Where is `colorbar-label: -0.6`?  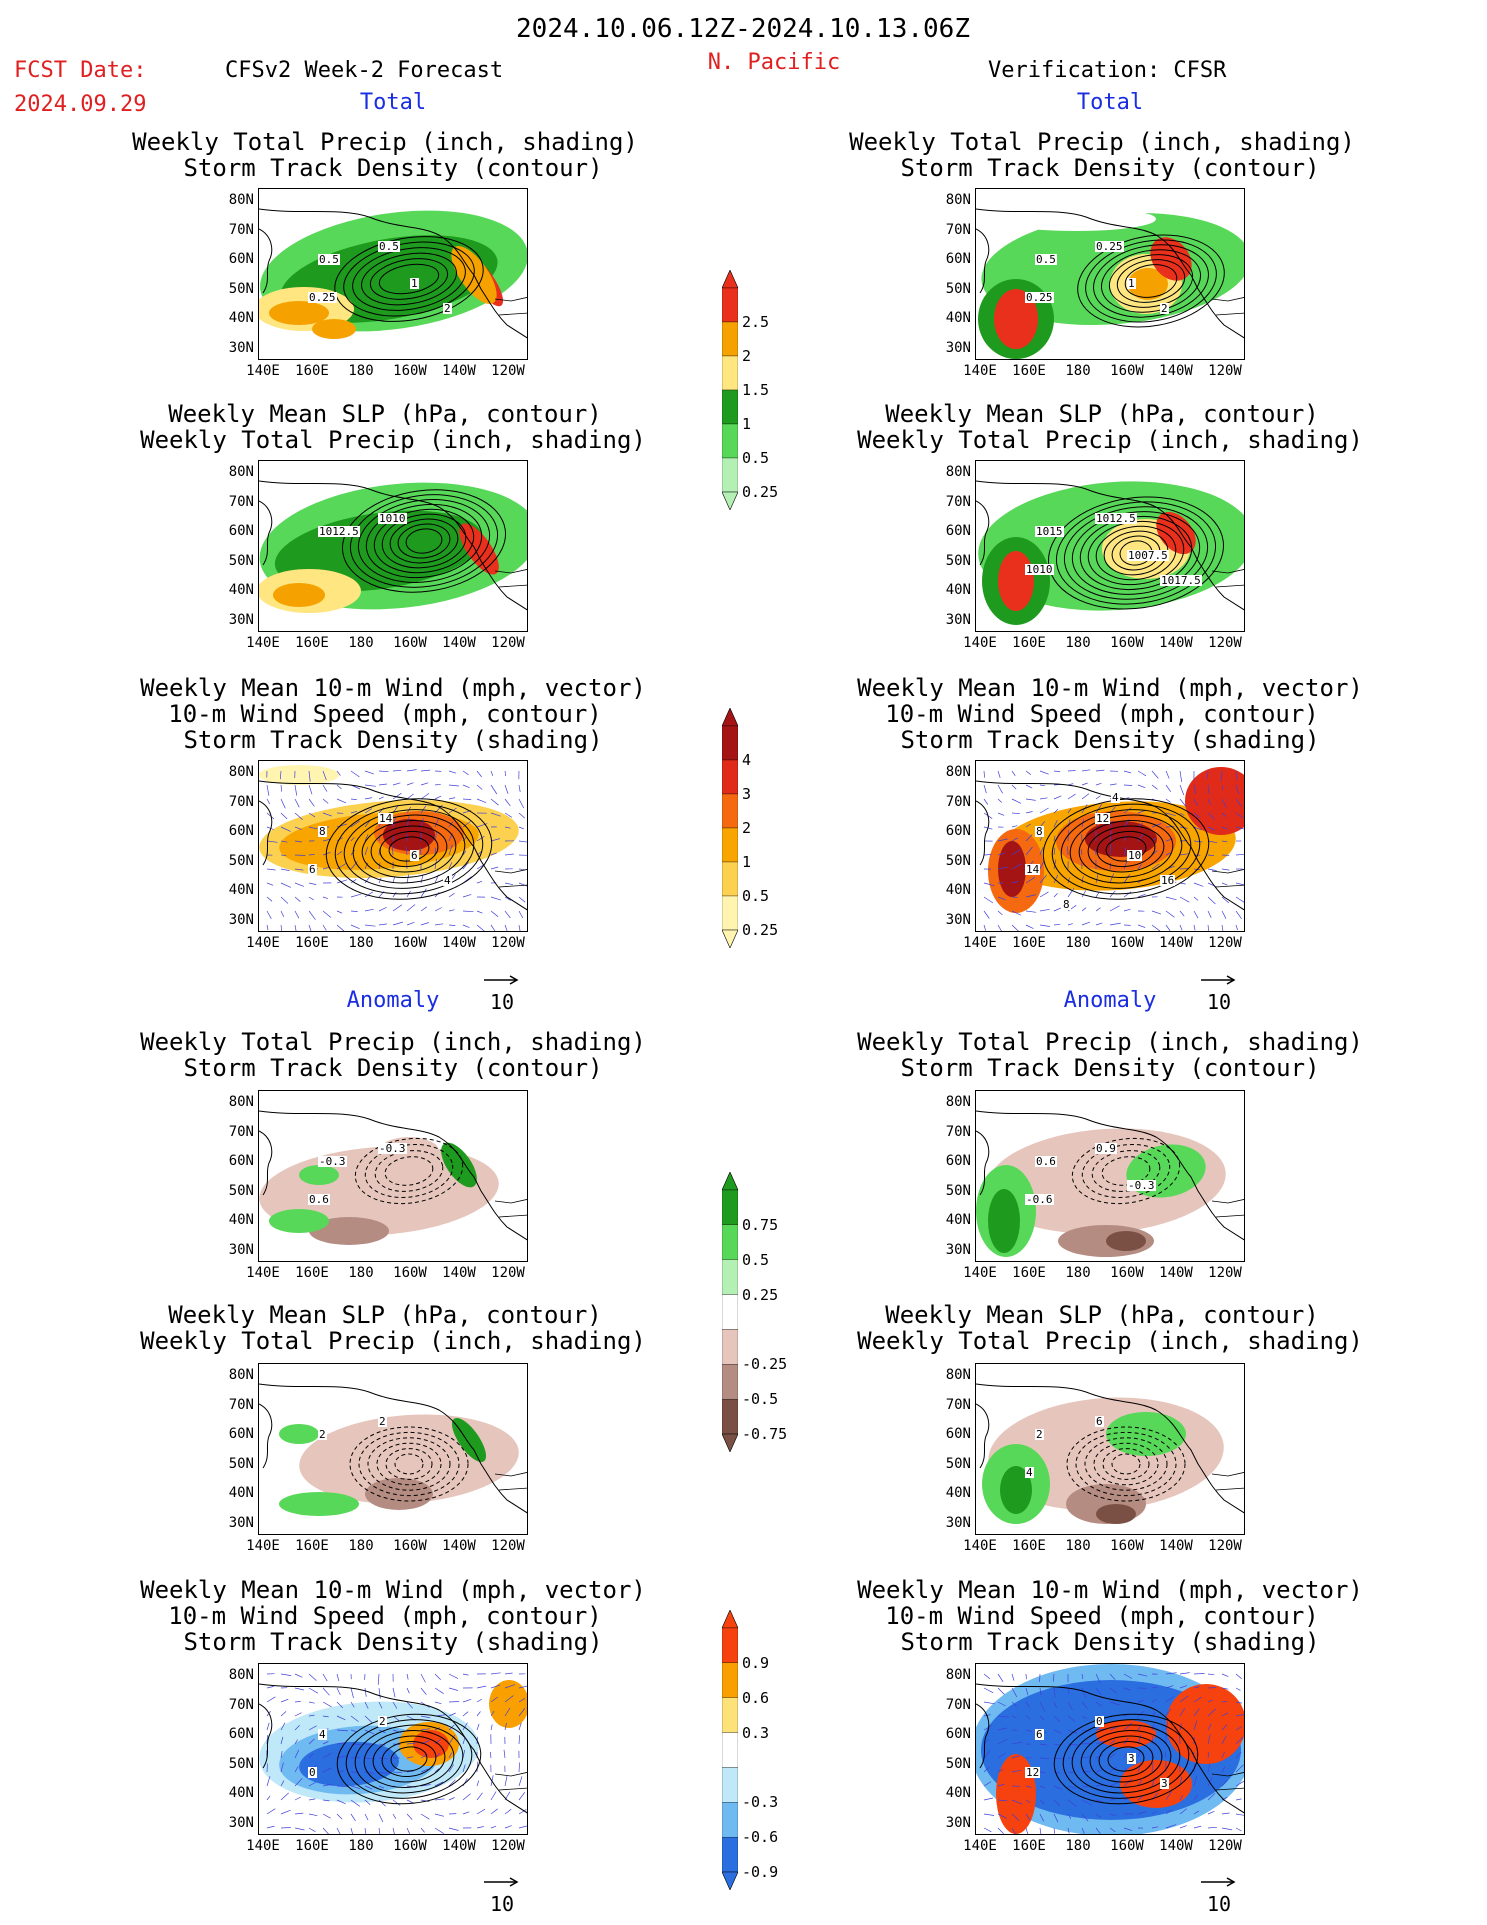 colorbar-label: -0.6 is located at coordinates (760, 1837).